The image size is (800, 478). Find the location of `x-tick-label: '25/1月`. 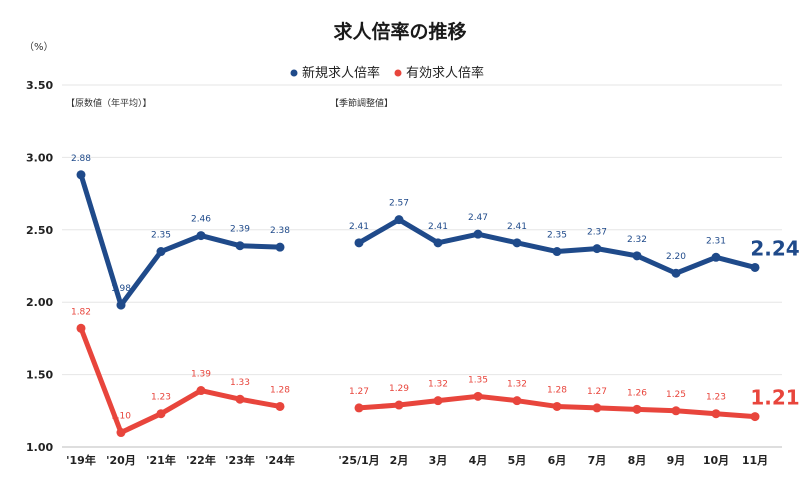

x-tick-label: '25/1月 is located at coordinates (358, 460).